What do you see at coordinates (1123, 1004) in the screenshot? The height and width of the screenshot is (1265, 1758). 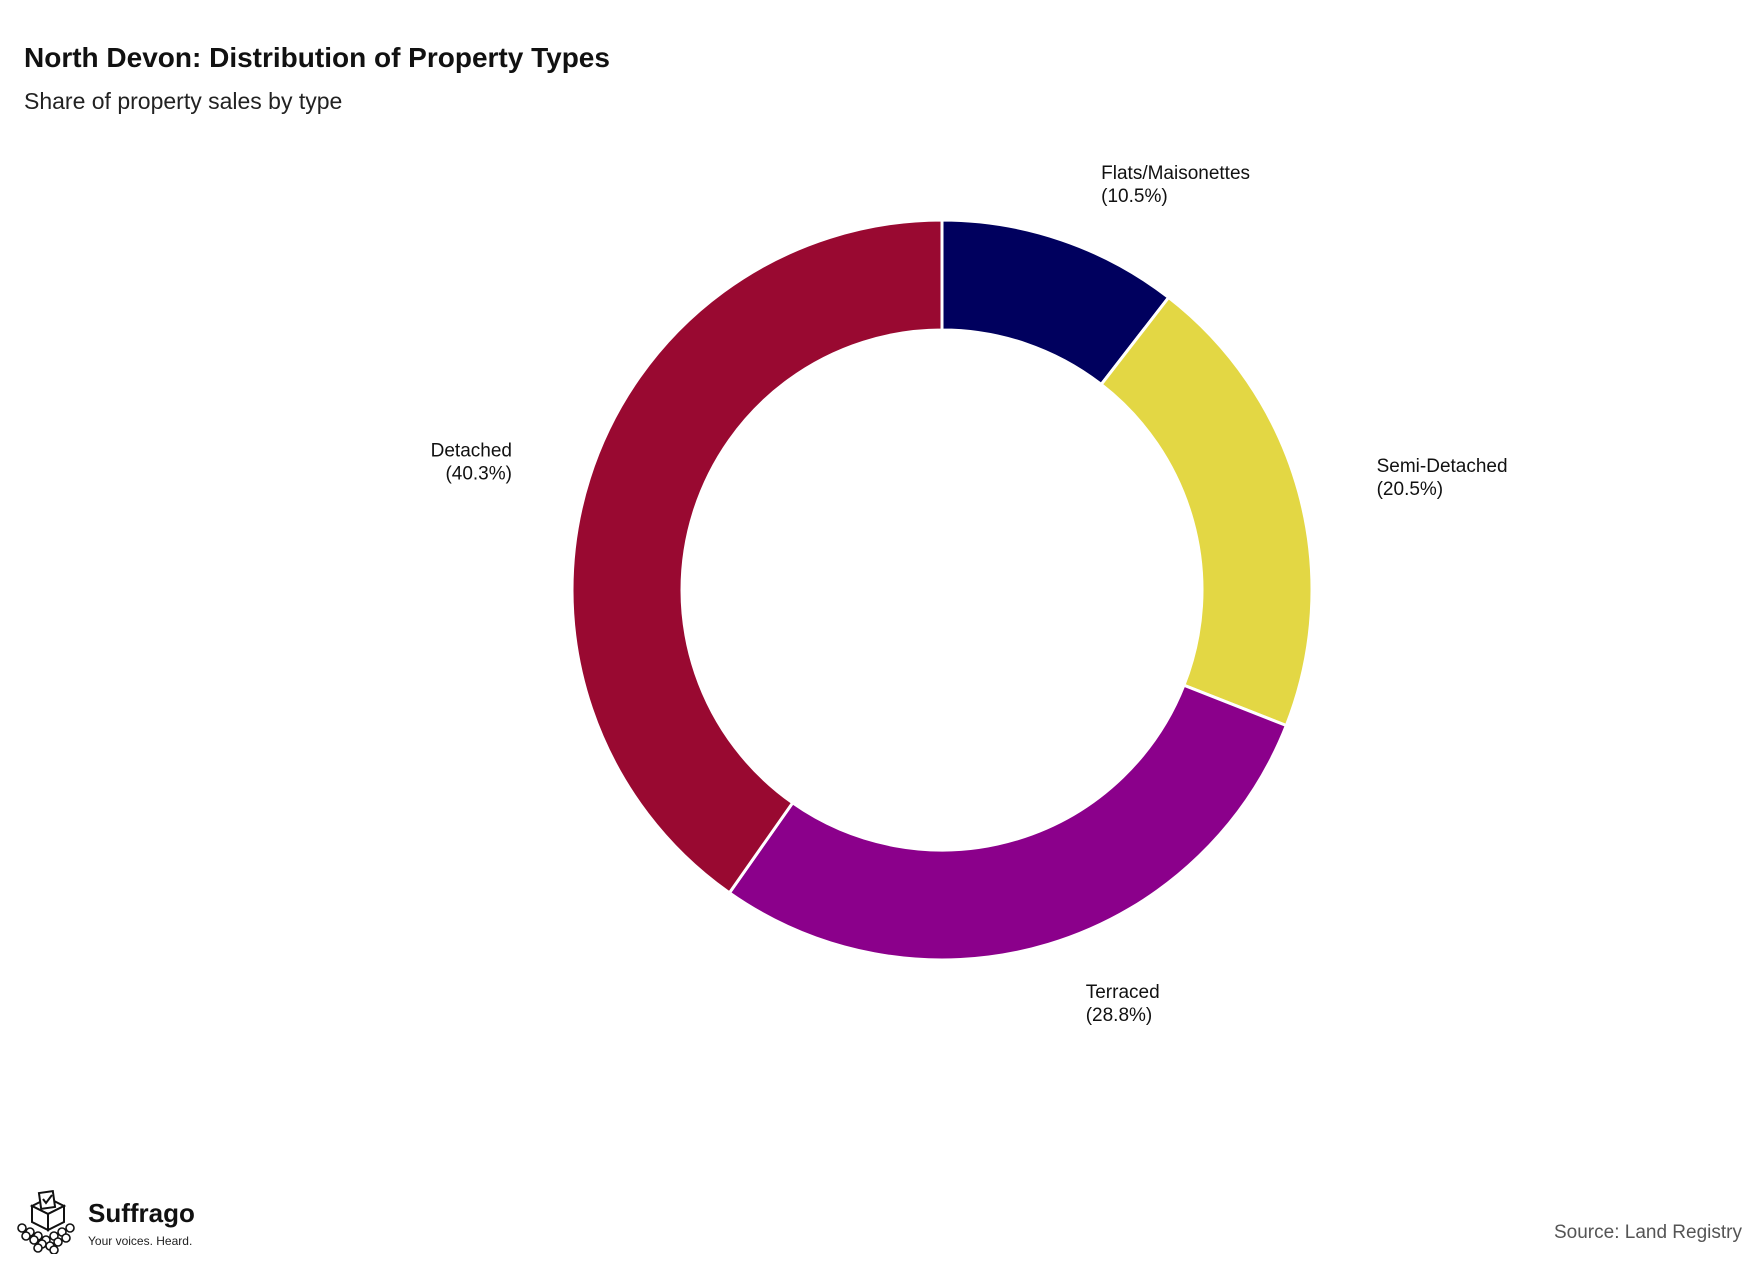 I see `label-terraced: Terraced (28.8%)` at bounding box center [1123, 1004].